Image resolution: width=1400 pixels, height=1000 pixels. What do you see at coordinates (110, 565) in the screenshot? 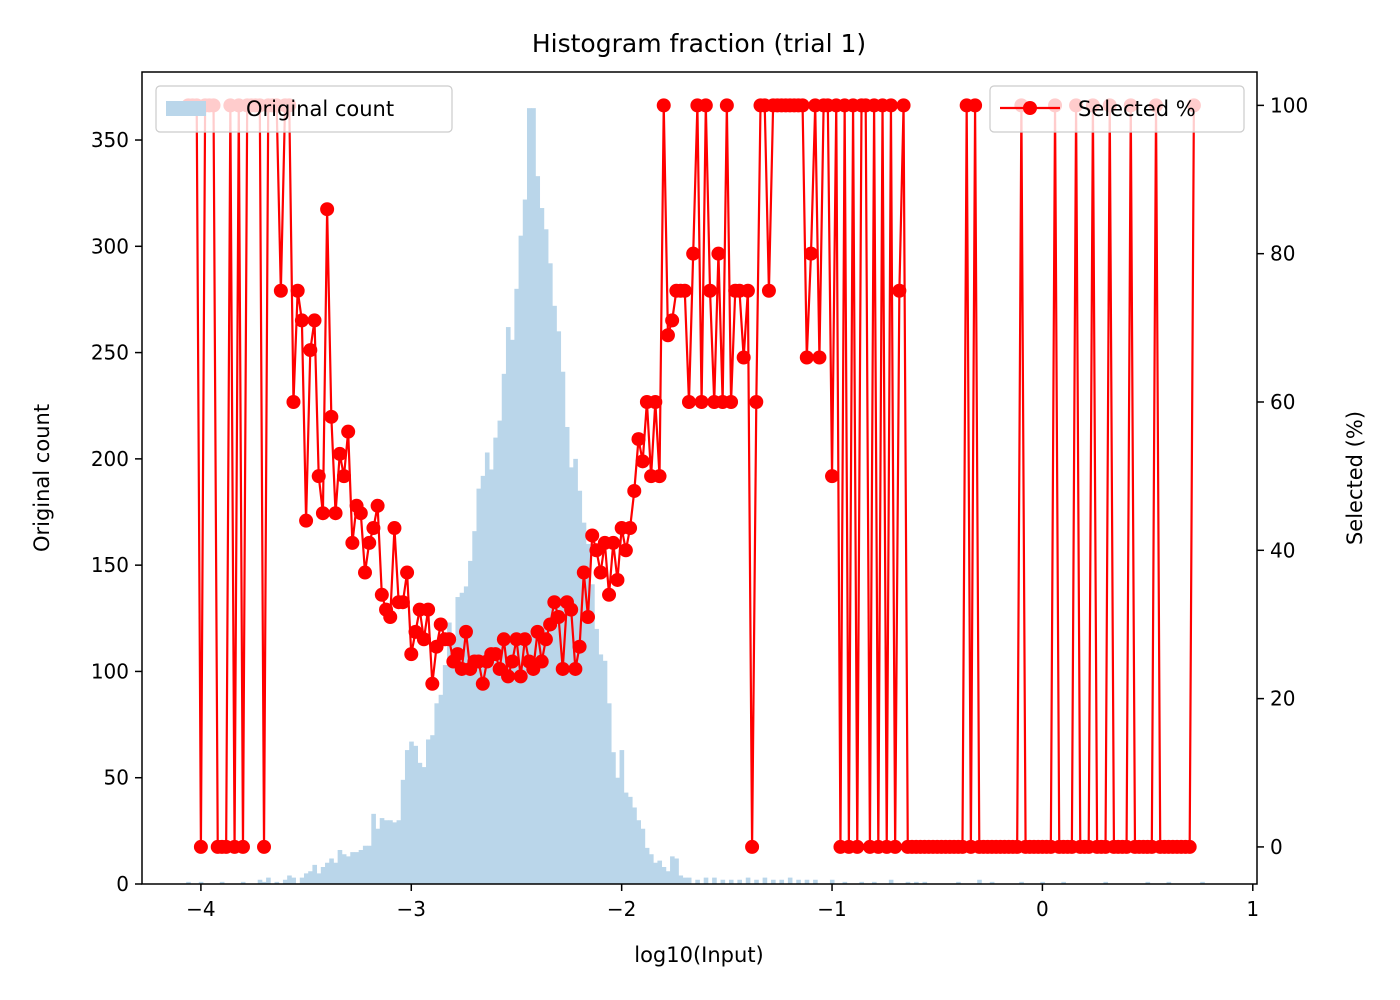
I see `y-left-tick-label-3: 150` at bounding box center [110, 565].